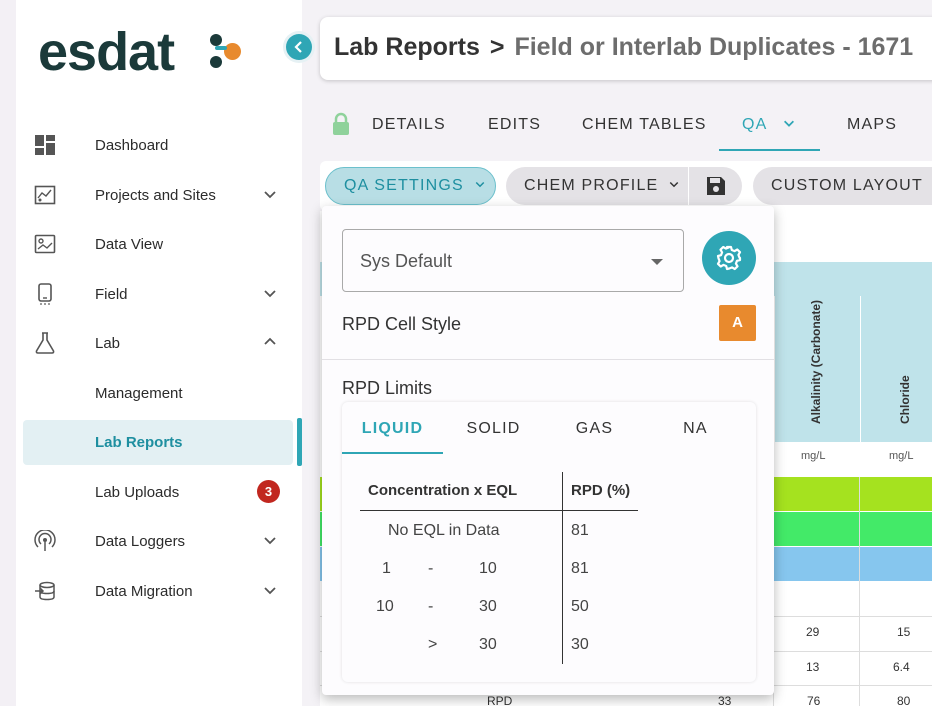 The image size is (932, 706). I want to click on lock-icon, so click(341, 123).